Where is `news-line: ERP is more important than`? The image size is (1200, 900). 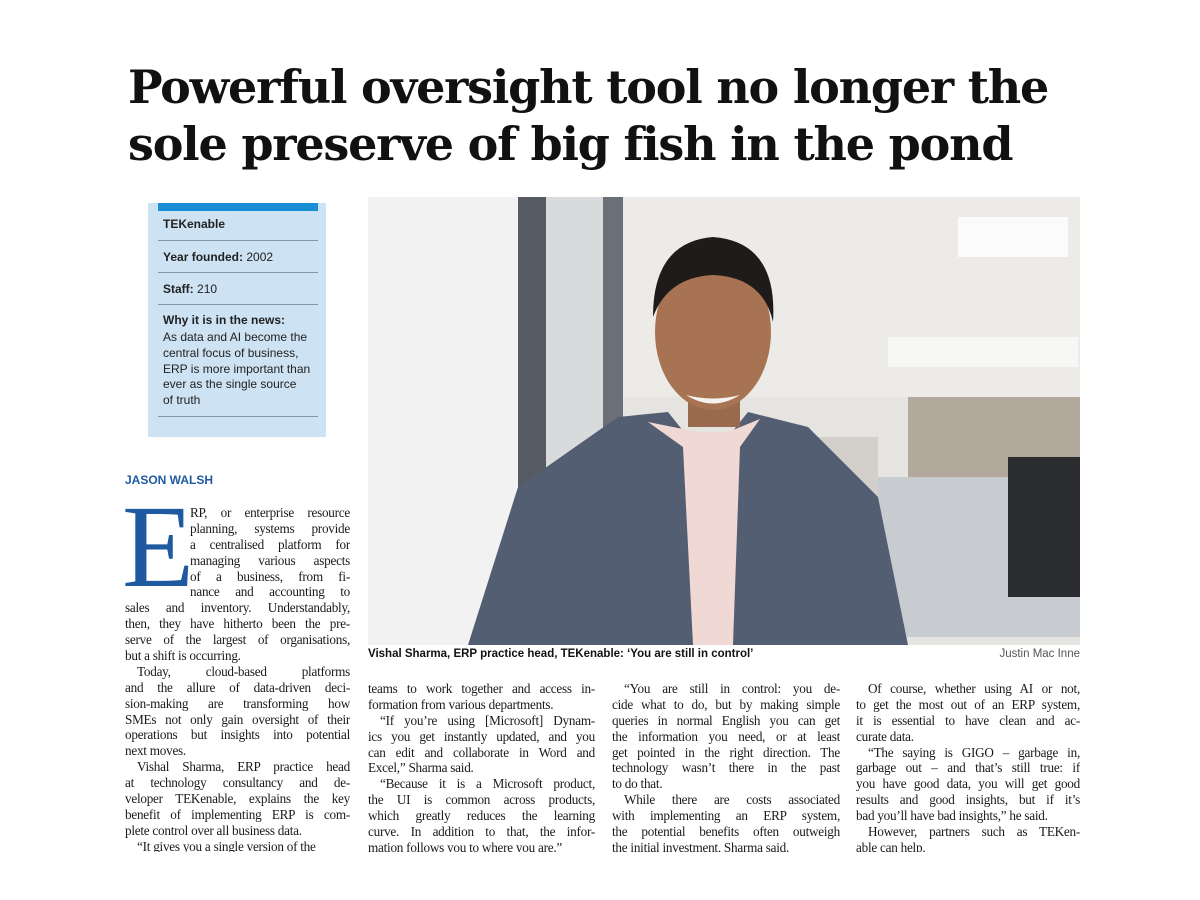
news-line: ERP is more important than is located at coordinates (237, 368).